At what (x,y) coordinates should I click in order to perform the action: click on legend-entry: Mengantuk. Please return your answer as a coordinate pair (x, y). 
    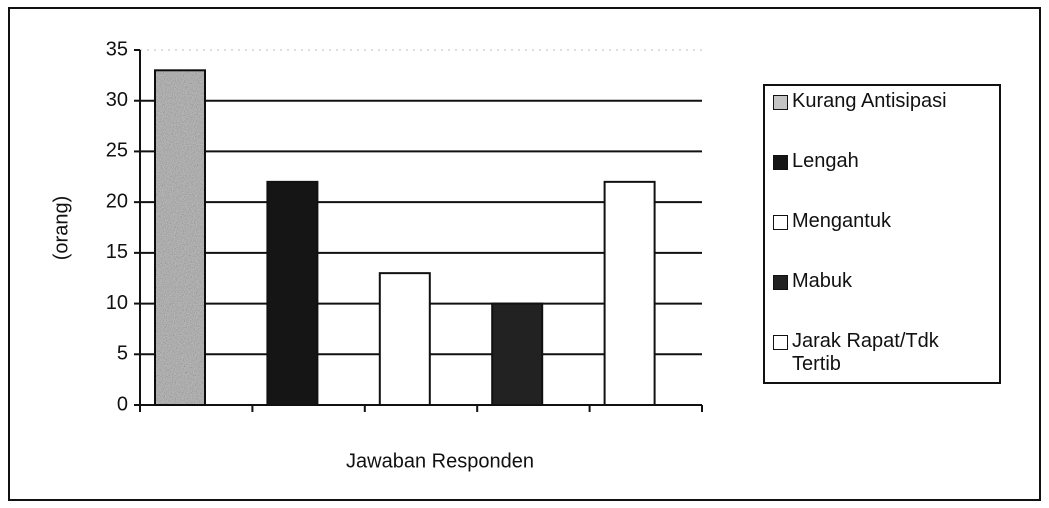
    Looking at the image, I should click on (882, 240).